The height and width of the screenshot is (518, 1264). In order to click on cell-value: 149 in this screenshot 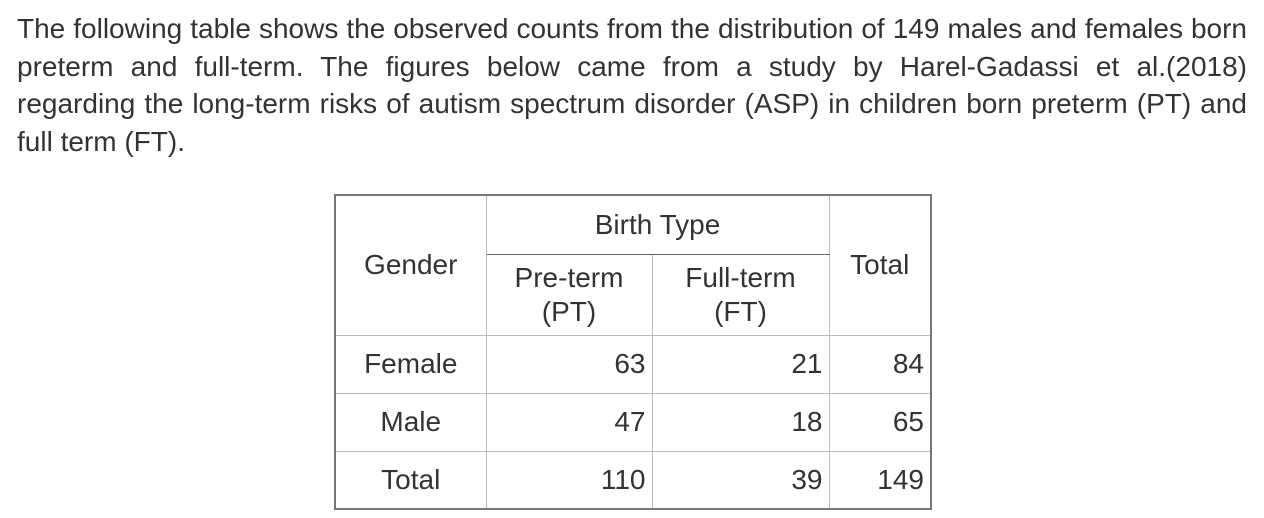, I will do `click(880, 480)`.